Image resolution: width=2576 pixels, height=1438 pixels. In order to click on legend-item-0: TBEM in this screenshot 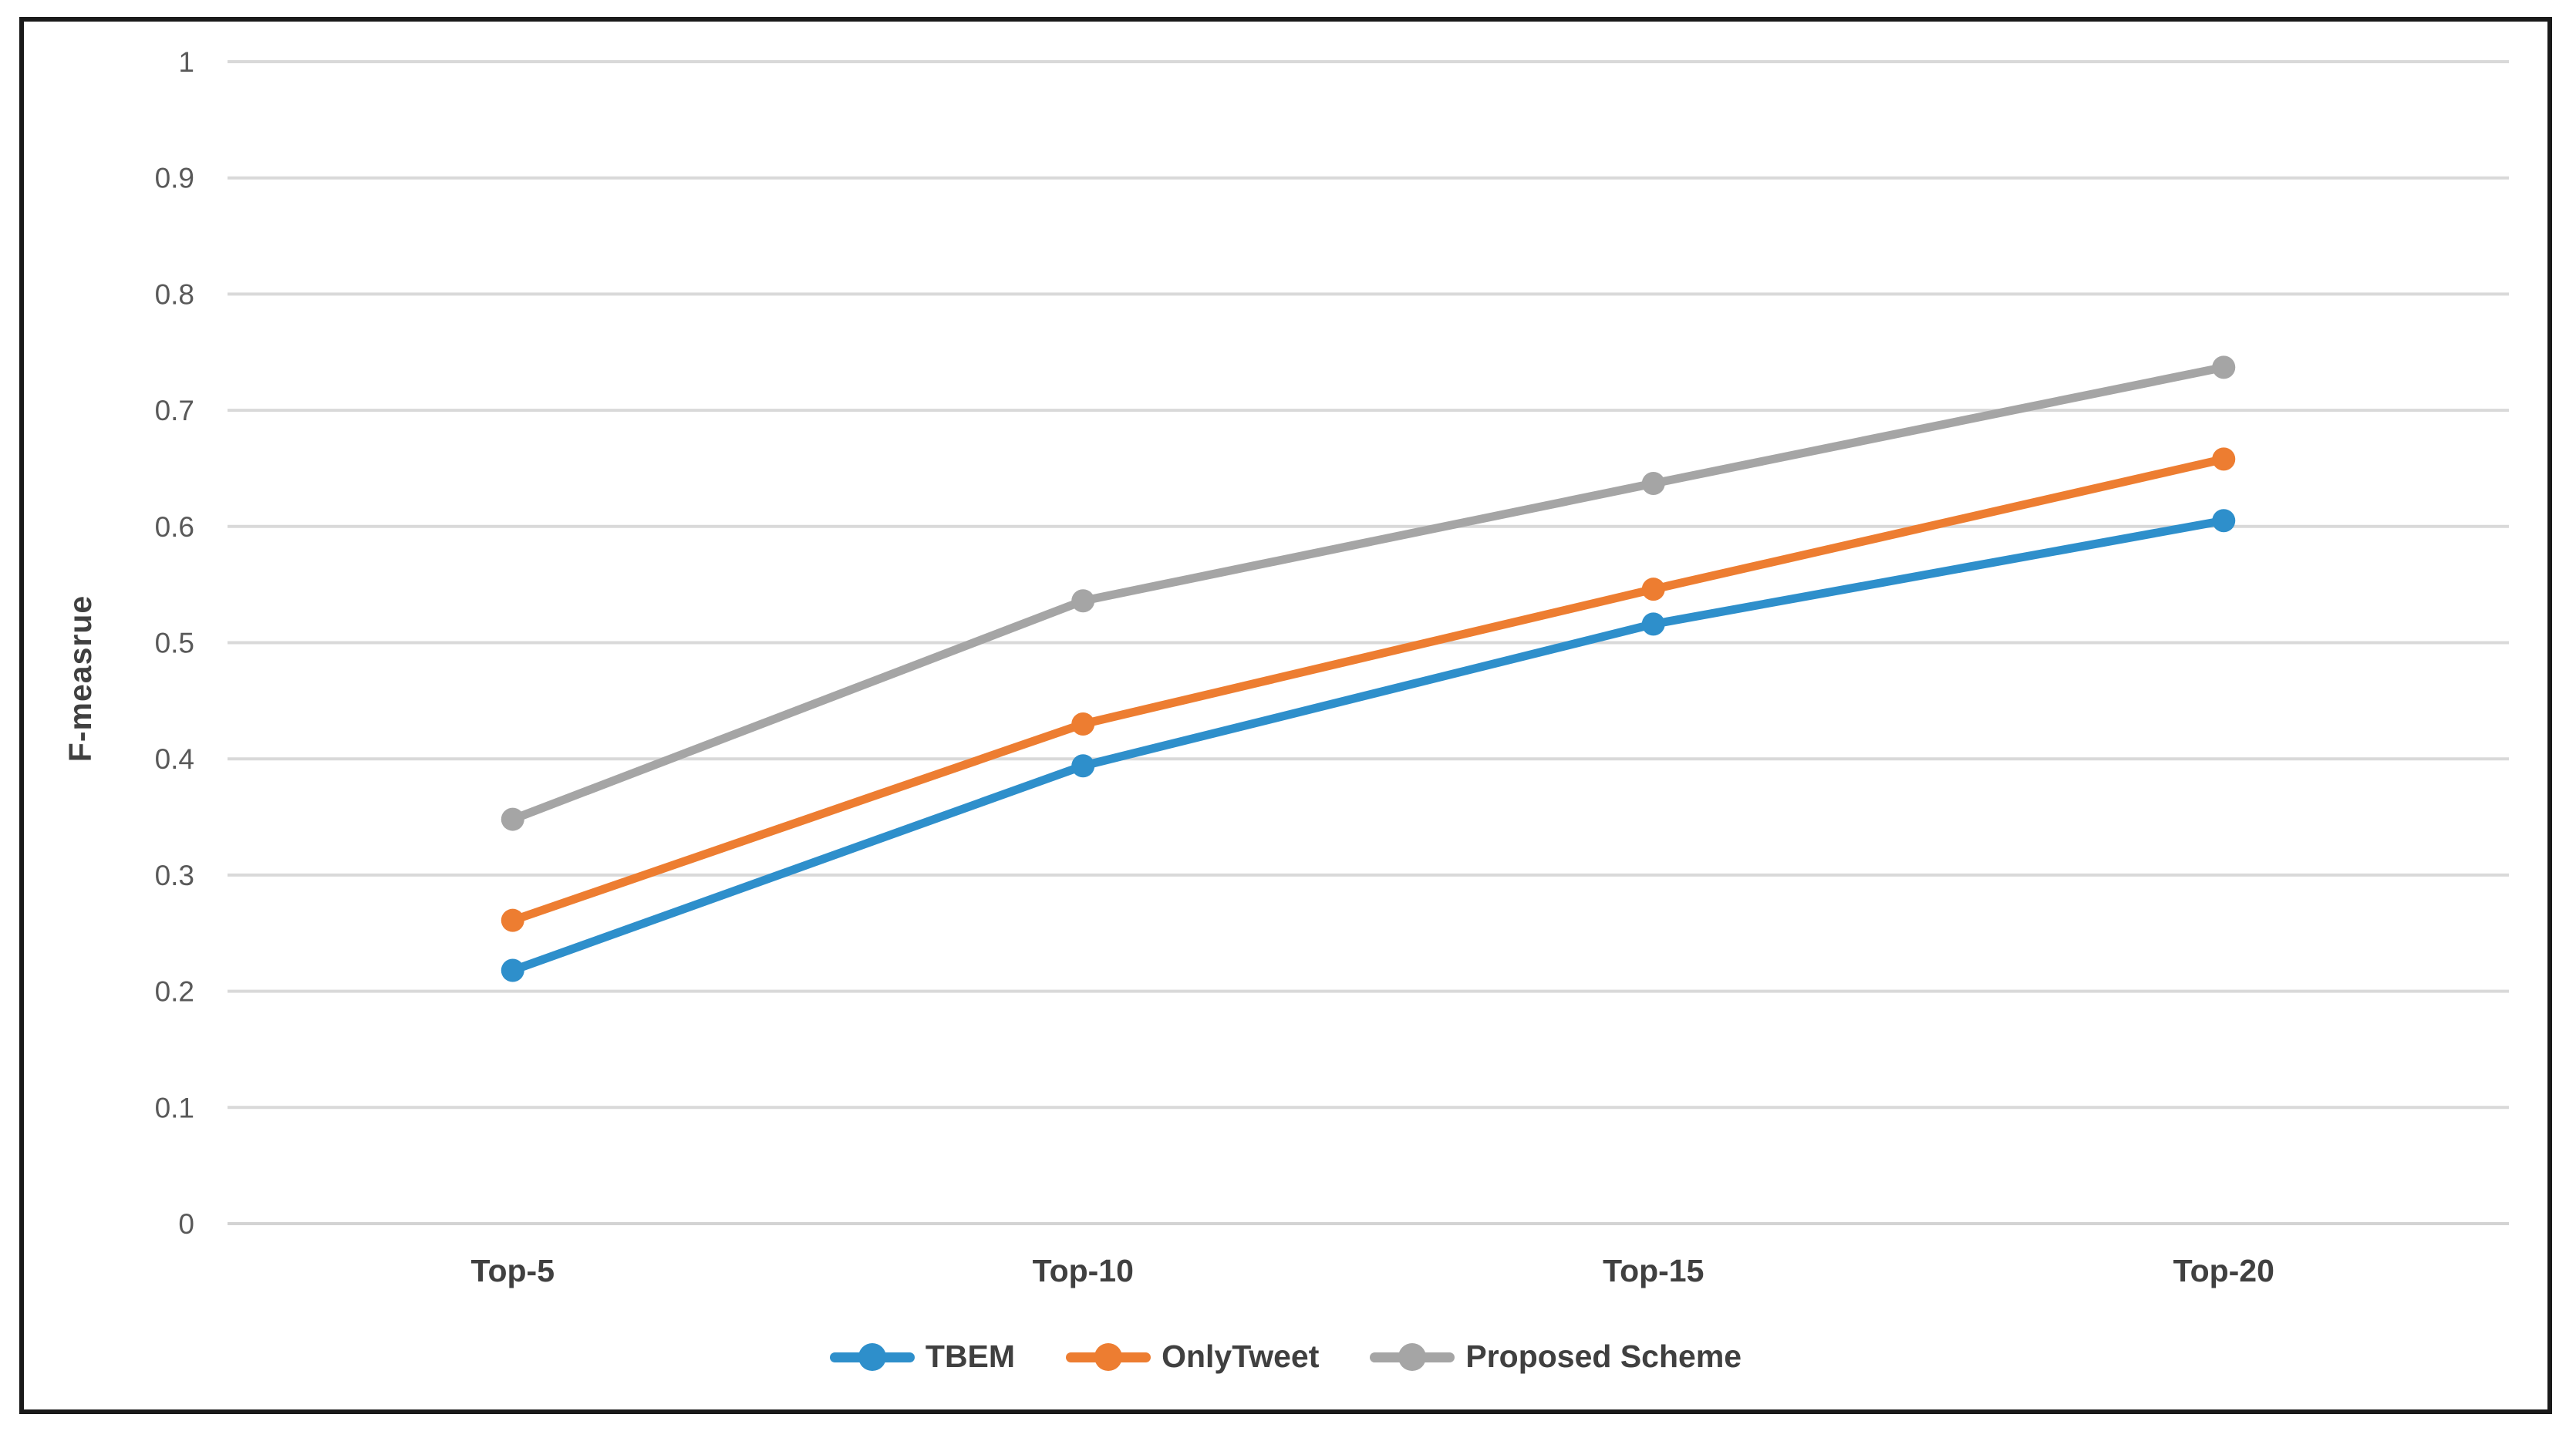, I will do `click(922, 1357)`.